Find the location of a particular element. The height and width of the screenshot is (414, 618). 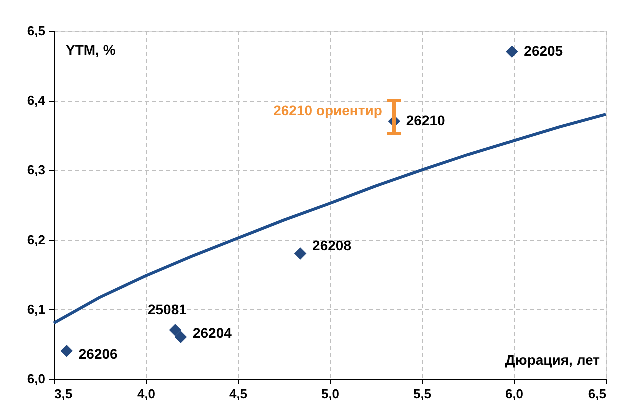

y-tick-label: 6,0 is located at coordinates (36, 379).